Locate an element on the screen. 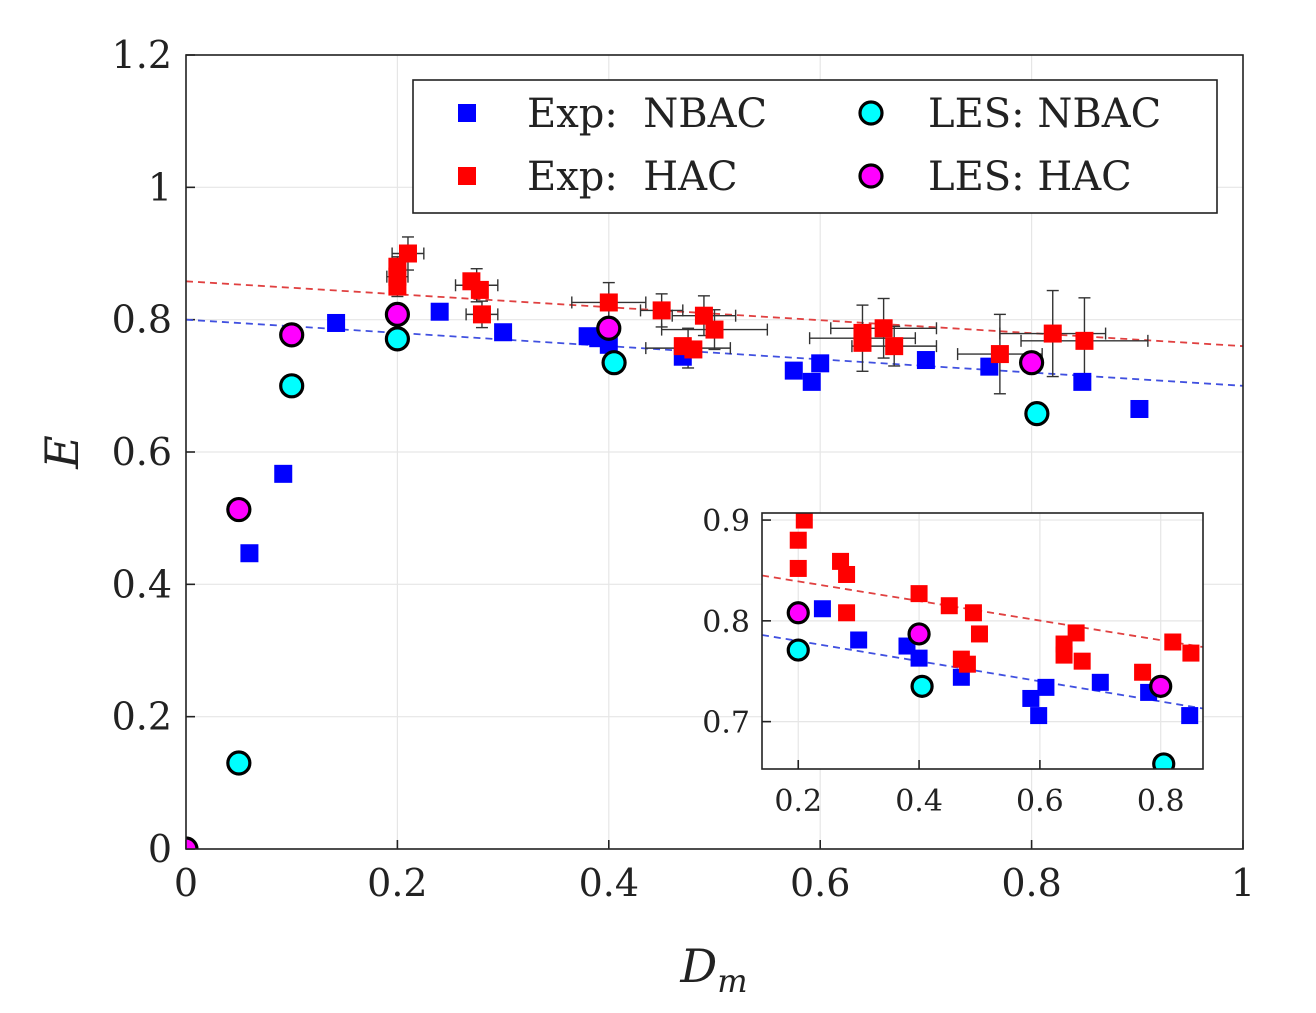 The width and height of the screenshot is (1316, 1013). inset-y-tick-label: 0.8 is located at coordinates (726, 622).